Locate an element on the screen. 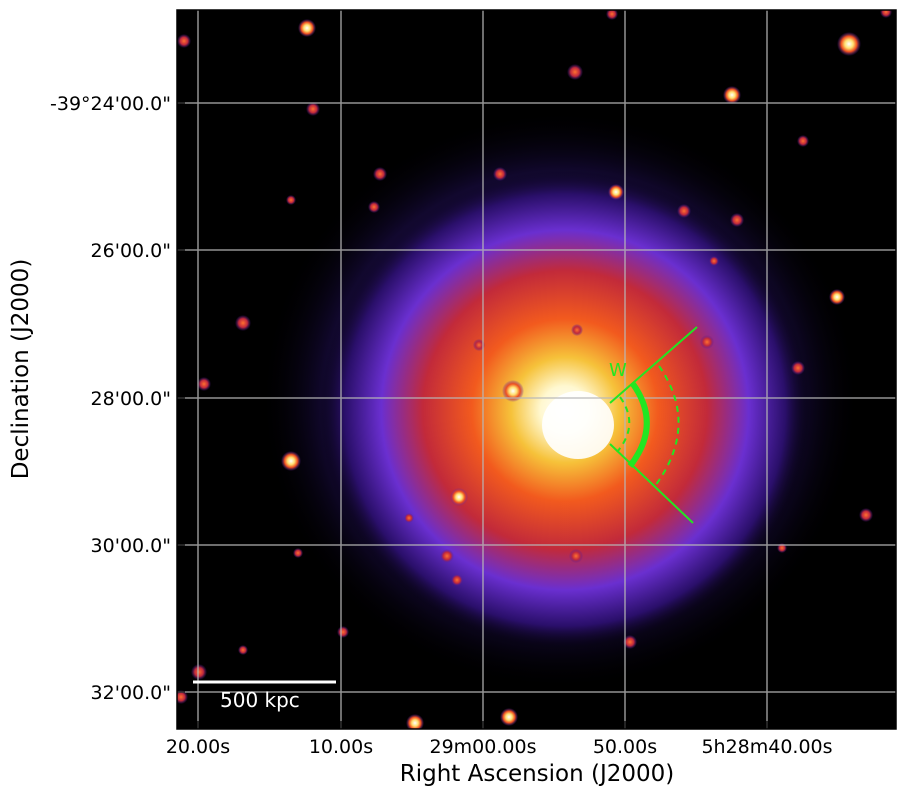 Image resolution: width=906 pixels, height=796 pixels. scale-bar-label: 500 kpc is located at coordinates (260, 700).